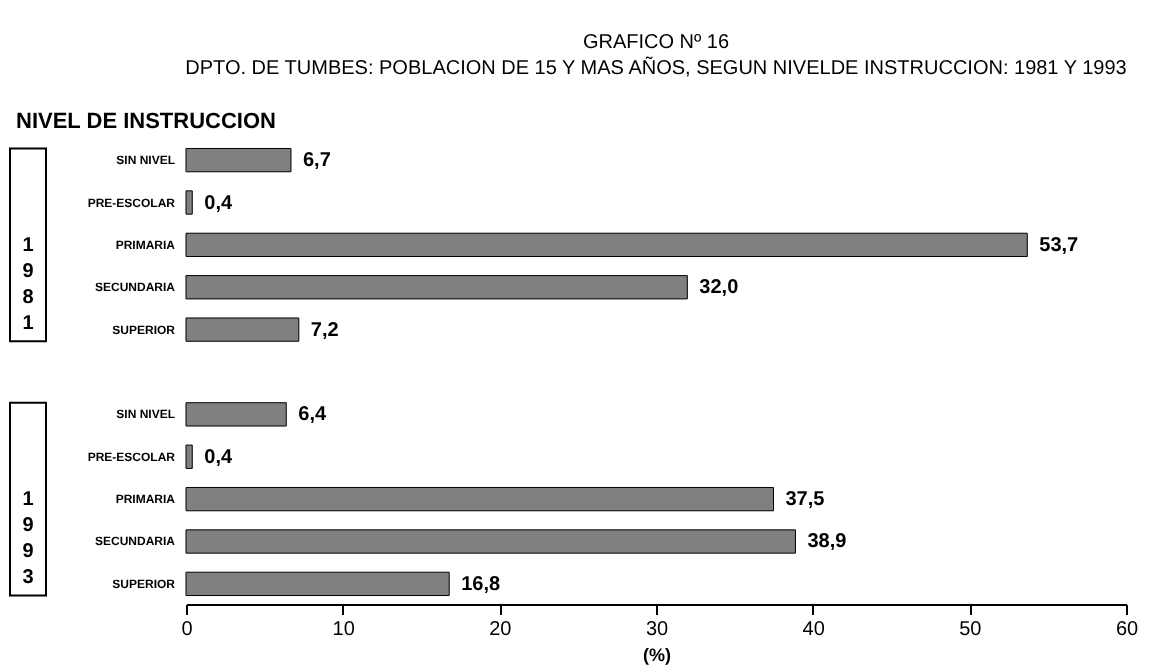 The width and height of the screenshot is (1158, 670). Describe the element at coordinates (481, 584) in the screenshot. I see `data-label: 16,8` at that location.